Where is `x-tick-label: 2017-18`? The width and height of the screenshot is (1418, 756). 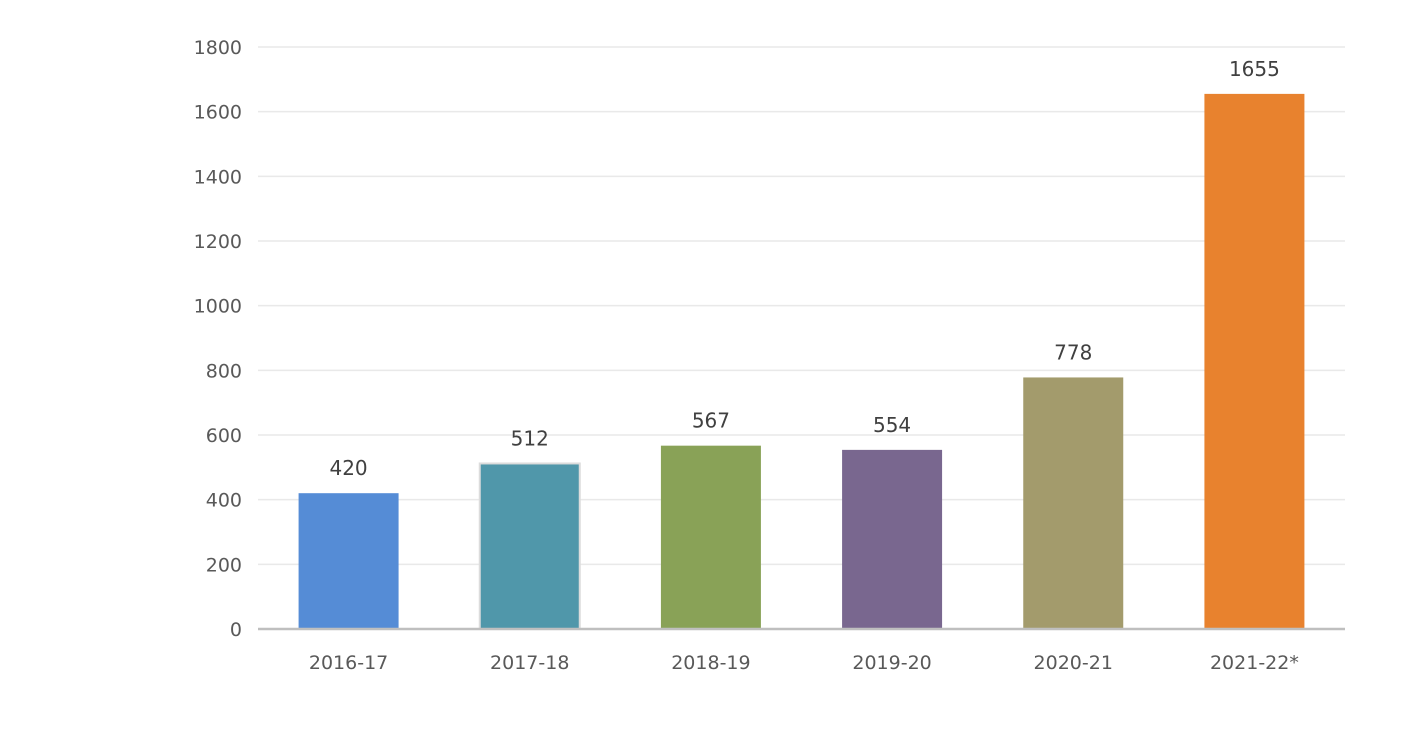 x-tick-label: 2017-18 is located at coordinates (529, 663).